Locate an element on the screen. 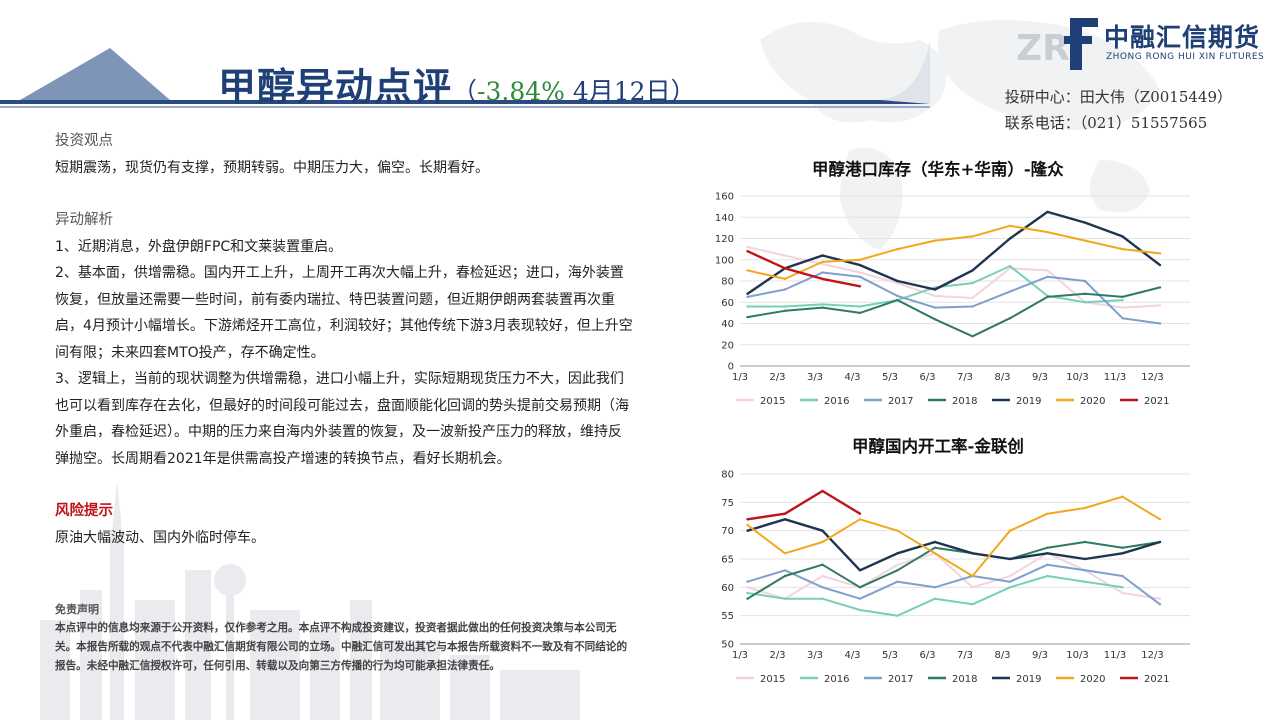  legend-label-2019: 2019 is located at coordinates (1028, 401).